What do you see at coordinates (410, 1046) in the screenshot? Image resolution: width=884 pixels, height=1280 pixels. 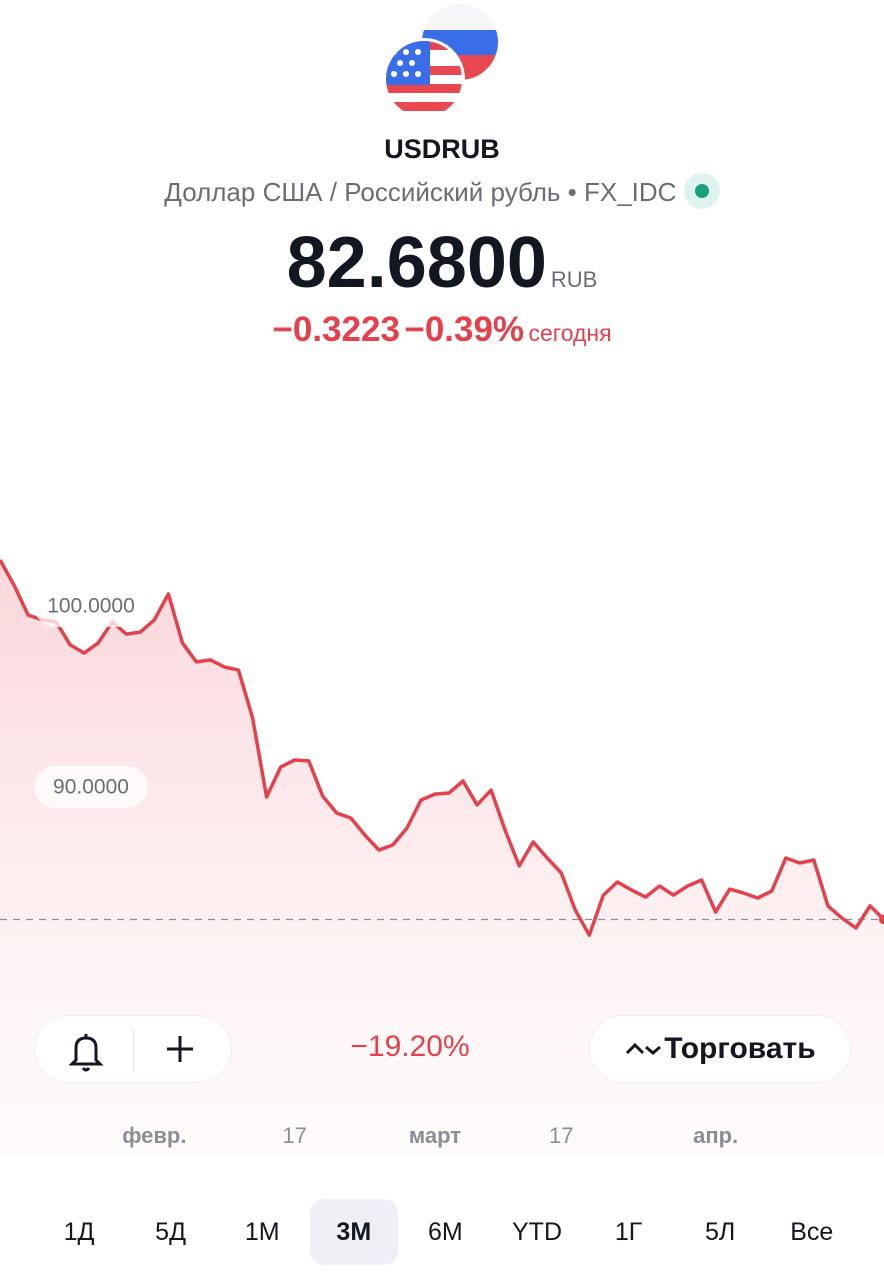 I see `period-change: −19.20%` at bounding box center [410, 1046].